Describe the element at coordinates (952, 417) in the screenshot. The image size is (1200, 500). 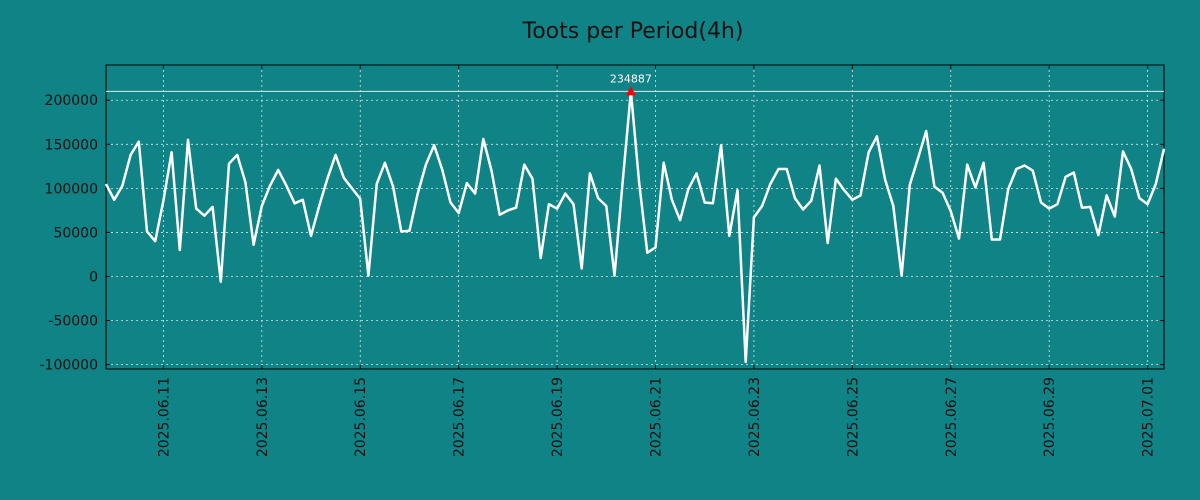
I see `x-tick-label: 2025.06.27` at that location.